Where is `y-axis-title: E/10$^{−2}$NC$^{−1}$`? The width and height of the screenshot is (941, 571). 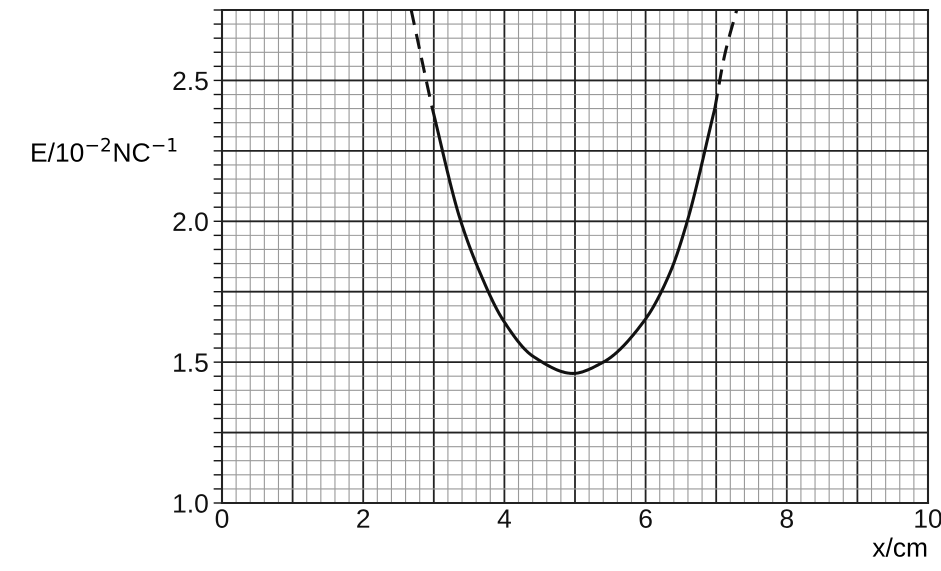 y-axis-title: E/10$^{−2}$NC$^{−1}$ is located at coordinates (104, 150).